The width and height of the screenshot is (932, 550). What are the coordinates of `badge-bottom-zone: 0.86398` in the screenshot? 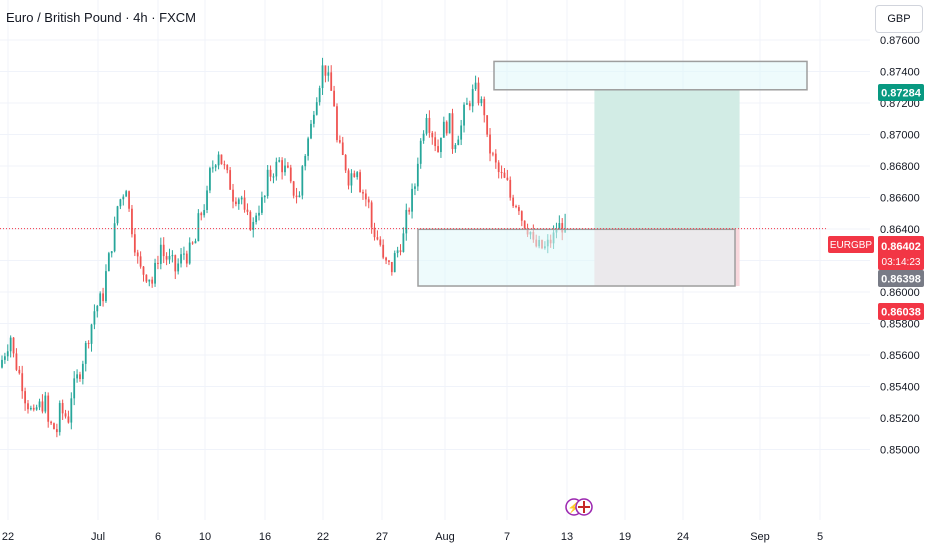 It's located at (901, 278).